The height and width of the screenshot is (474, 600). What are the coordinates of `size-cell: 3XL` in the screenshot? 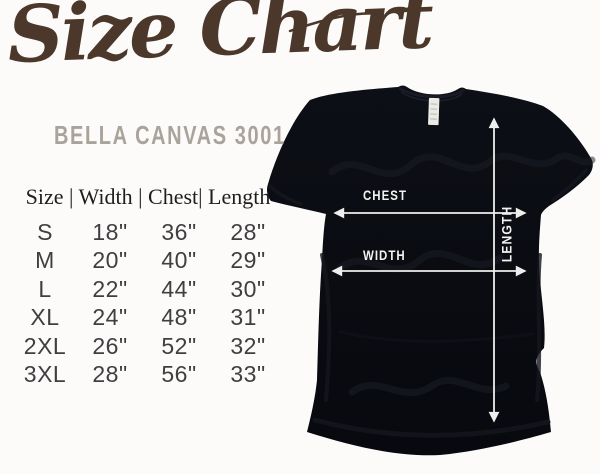 It's located at (45, 374).